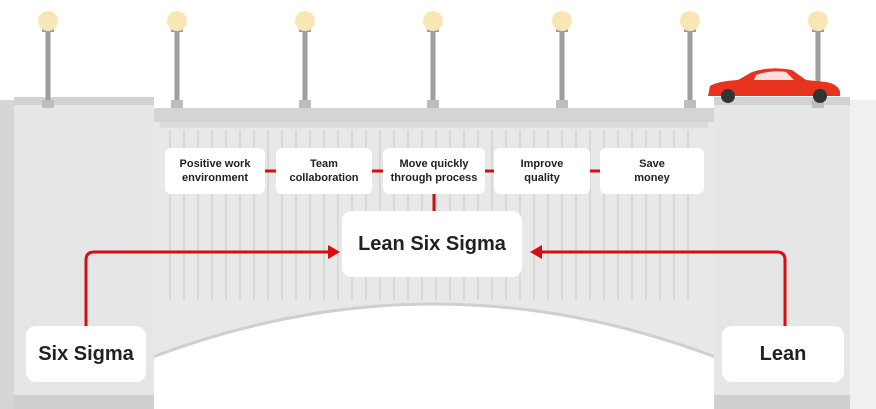 This screenshot has height=409, width=876. I want to click on right-edge-ground, so click(863, 254).